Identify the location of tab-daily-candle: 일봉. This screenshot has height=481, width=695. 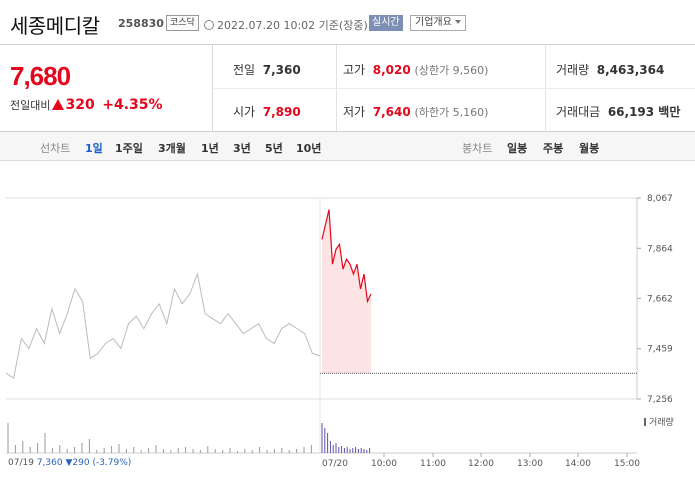
(517, 148).